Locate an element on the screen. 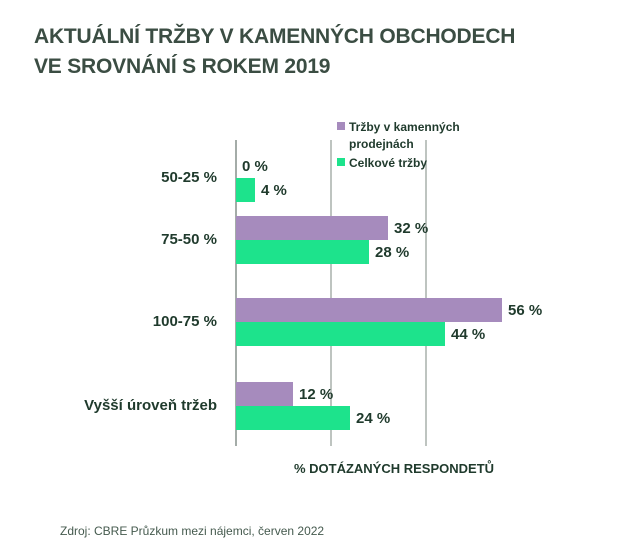  data-label: 0 % is located at coordinates (255, 166).